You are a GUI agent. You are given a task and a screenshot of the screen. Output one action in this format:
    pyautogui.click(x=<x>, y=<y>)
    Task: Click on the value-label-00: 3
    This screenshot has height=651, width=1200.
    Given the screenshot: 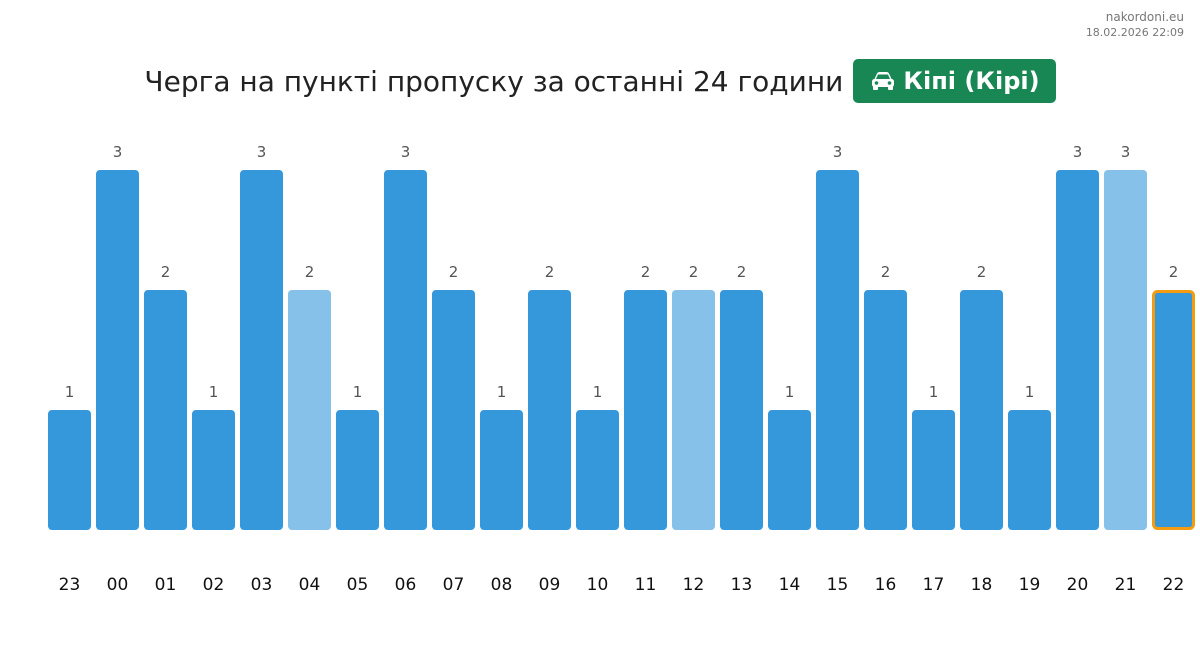 What is the action you would take?
    pyautogui.click(x=118, y=152)
    